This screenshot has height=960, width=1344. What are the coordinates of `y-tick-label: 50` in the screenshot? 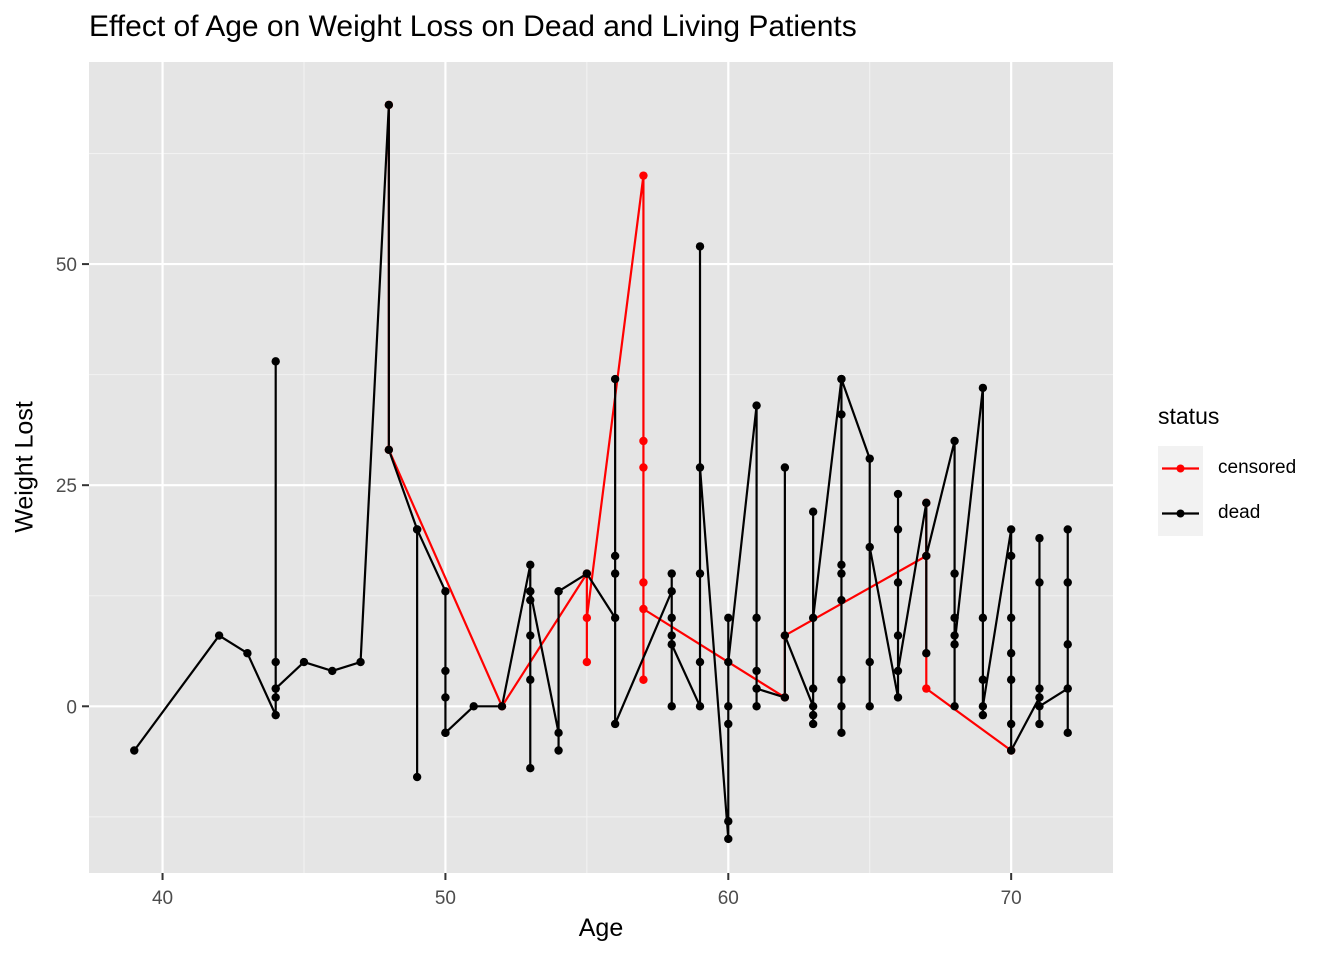 It's located at (66, 265).